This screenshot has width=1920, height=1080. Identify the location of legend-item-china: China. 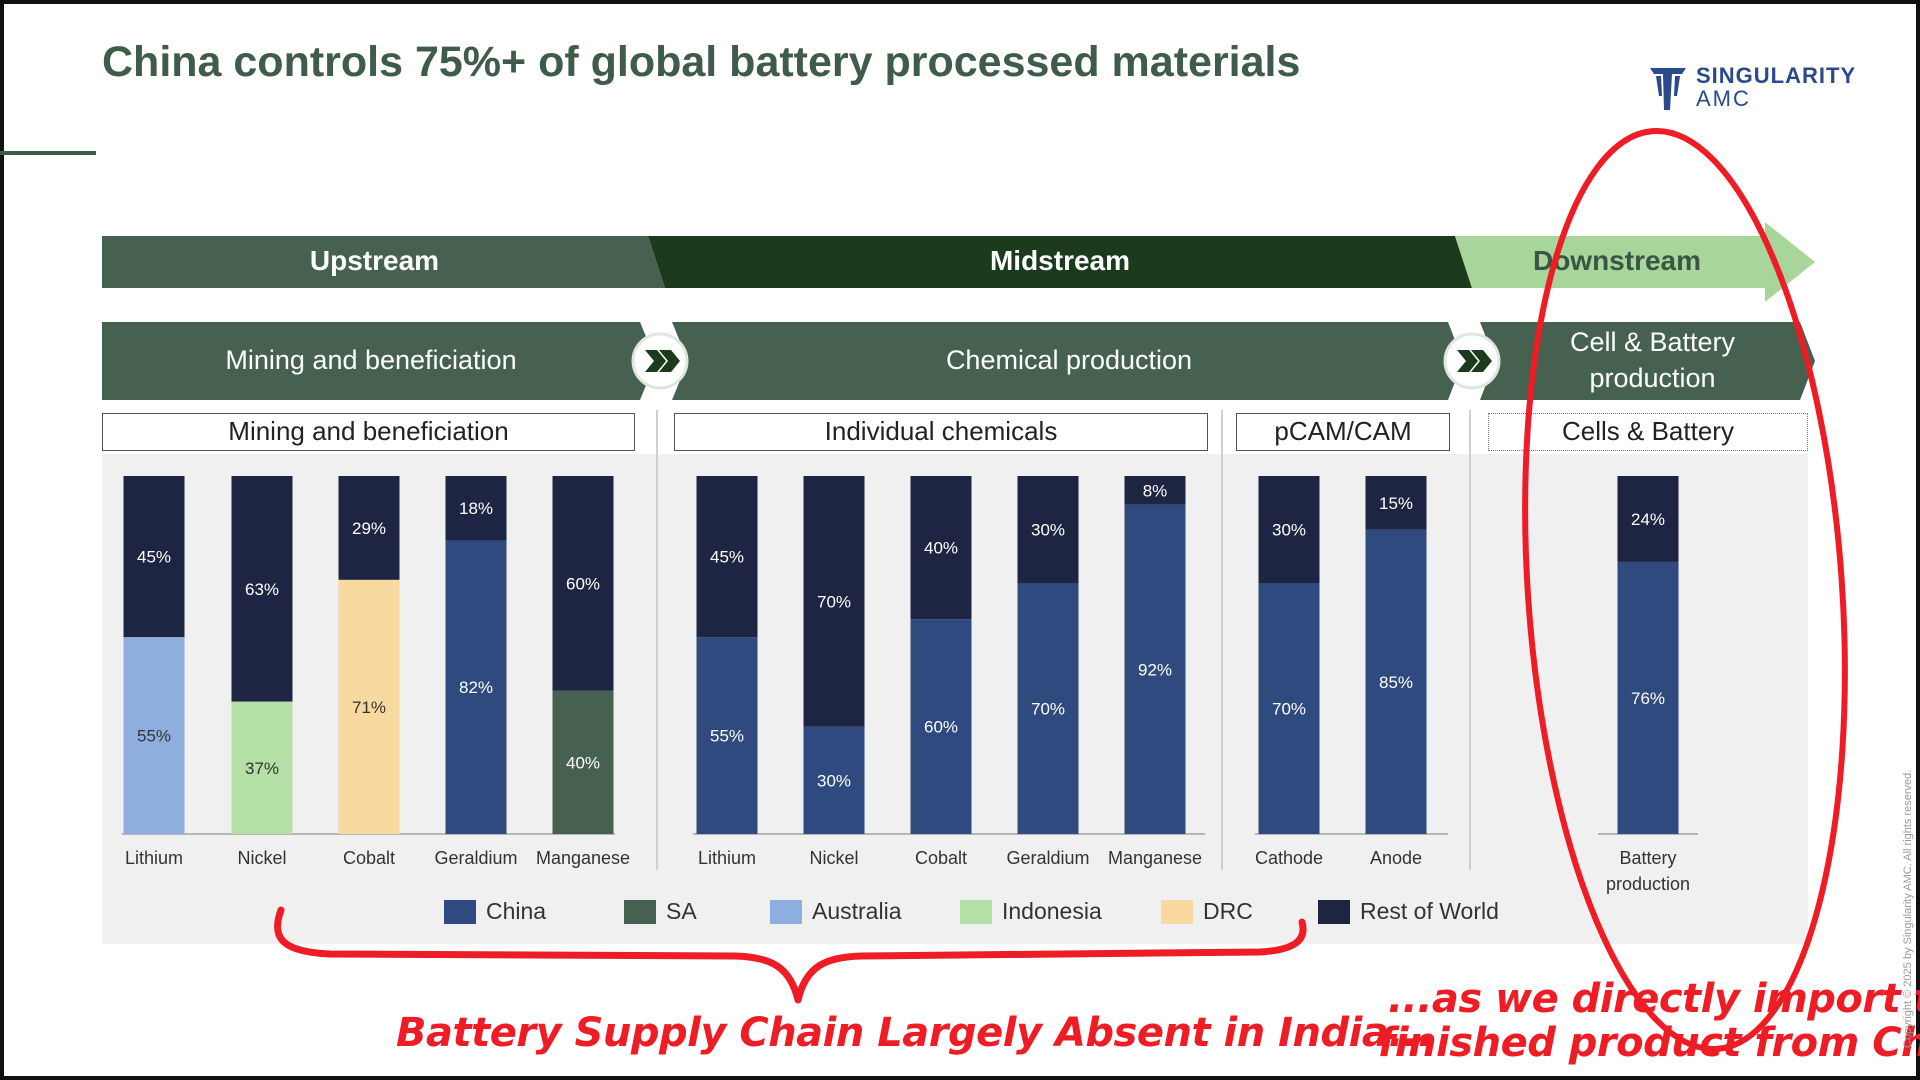
(495, 911).